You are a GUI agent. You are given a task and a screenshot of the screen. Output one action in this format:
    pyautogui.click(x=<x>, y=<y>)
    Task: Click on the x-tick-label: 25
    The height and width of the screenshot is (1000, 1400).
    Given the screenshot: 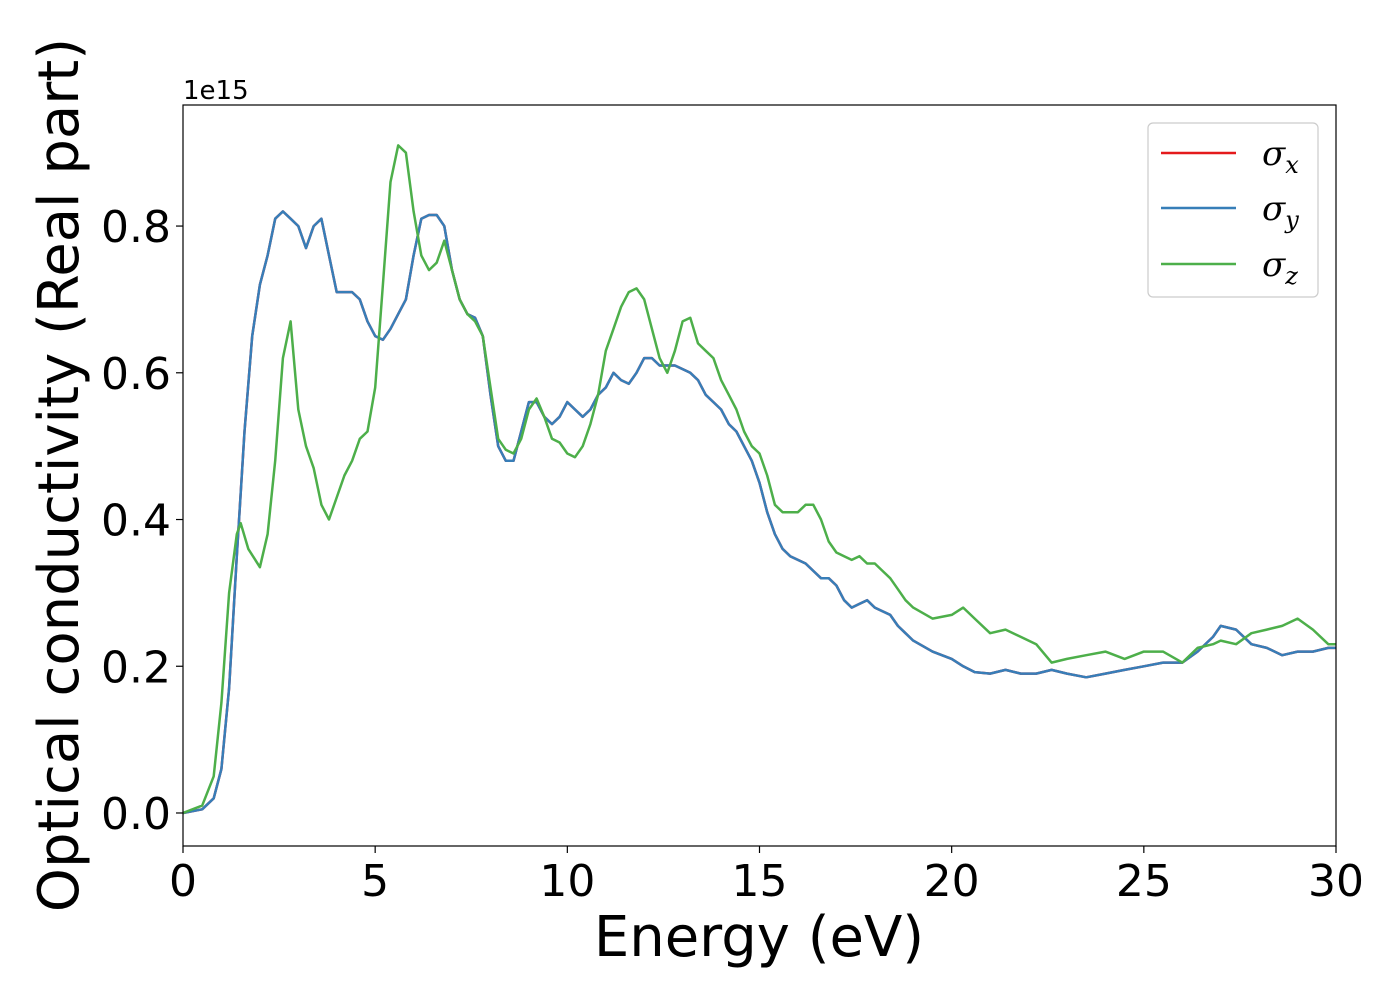 What is the action you would take?
    pyautogui.click(x=1144, y=881)
    